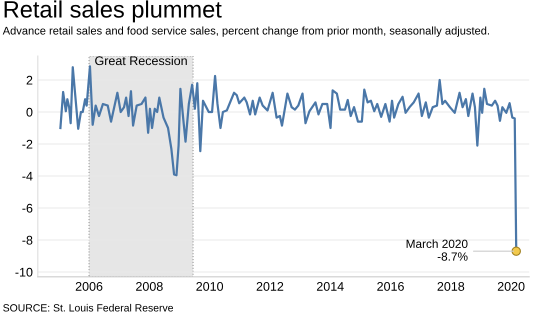  What do you see at coordinates (437, 250) in the screenshot?
I see `annotation: March 2020 -8.7%` at bounding box center [437, 250].